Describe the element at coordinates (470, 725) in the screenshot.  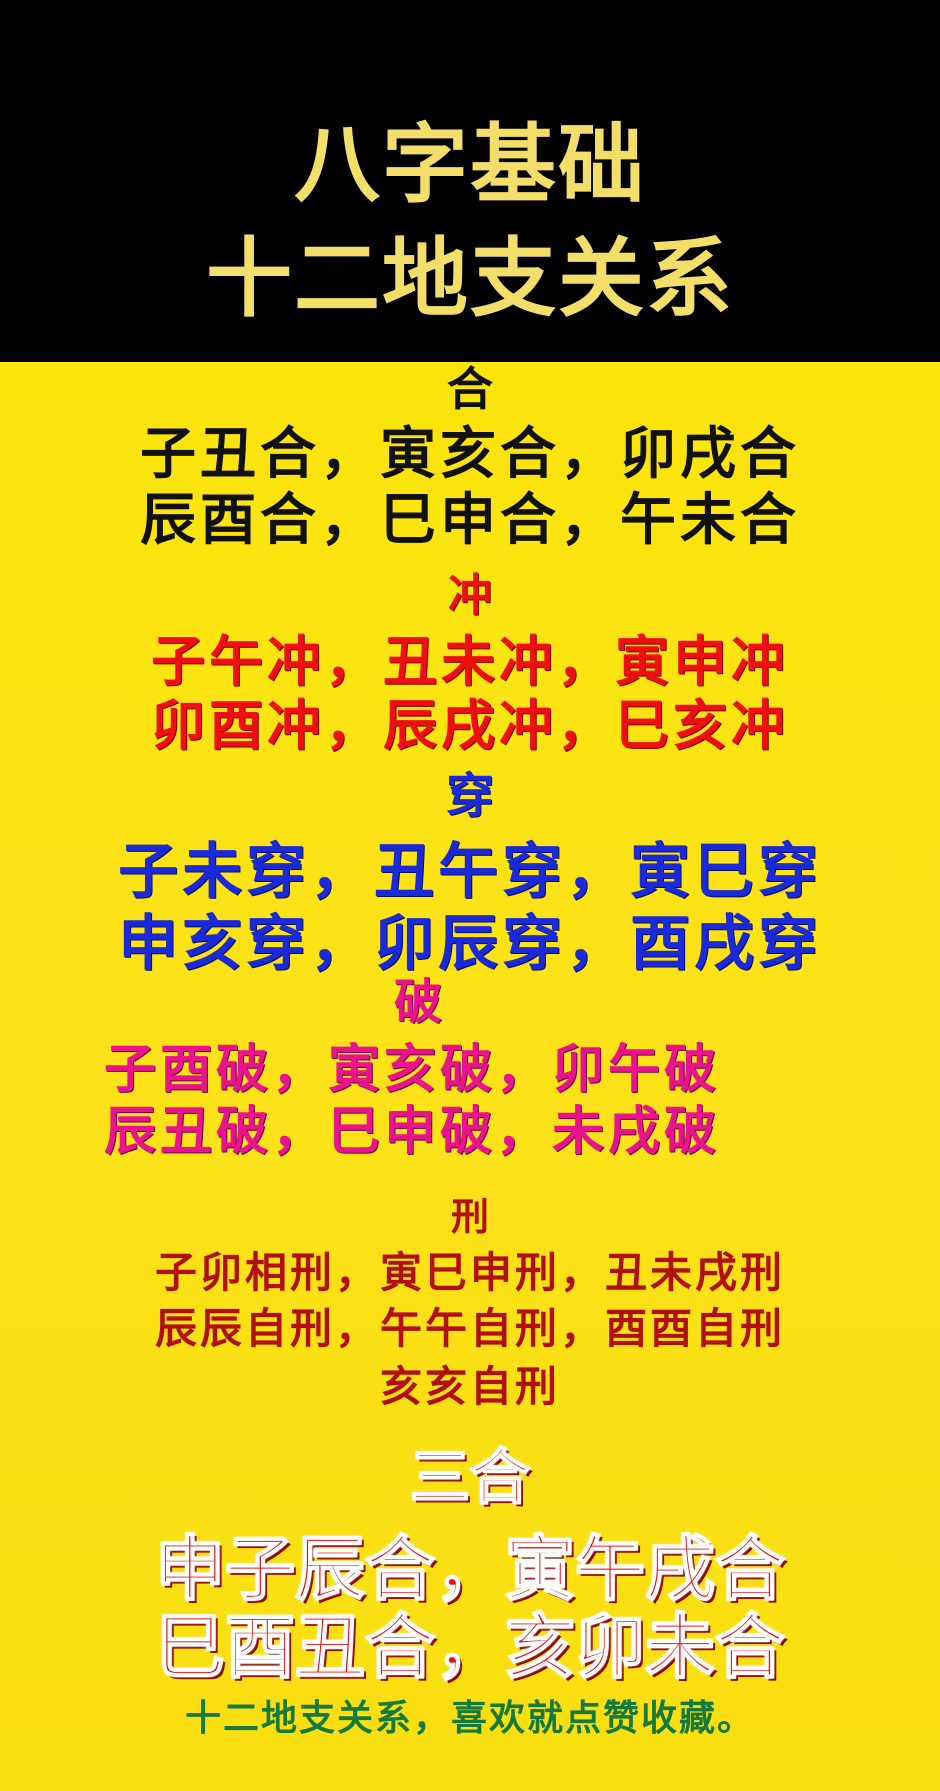
I see `section-chong-line-2: 卯酉冲，辰戌冲，巳亥冲` at that location.